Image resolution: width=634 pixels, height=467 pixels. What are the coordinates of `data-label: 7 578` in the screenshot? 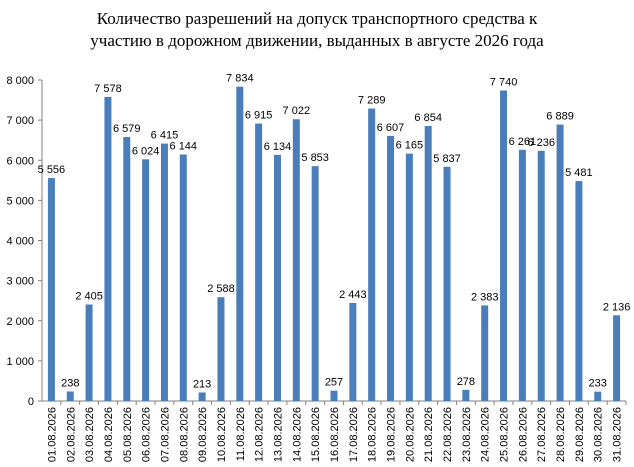 It's located at (108, 89).